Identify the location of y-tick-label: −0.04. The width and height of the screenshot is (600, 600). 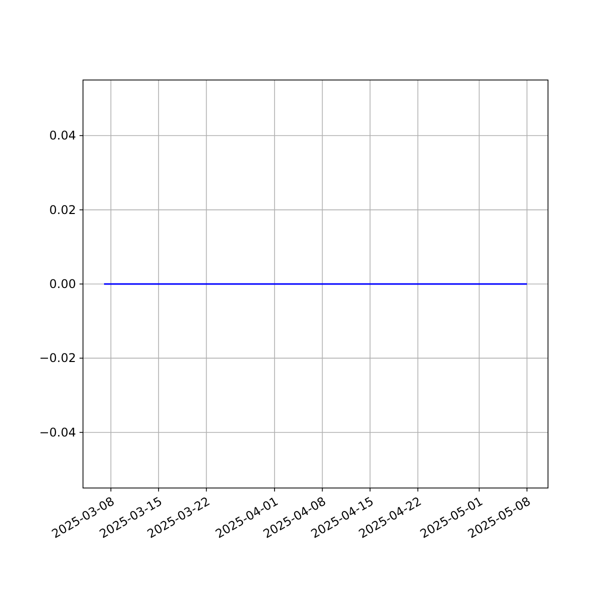
(57, 432).